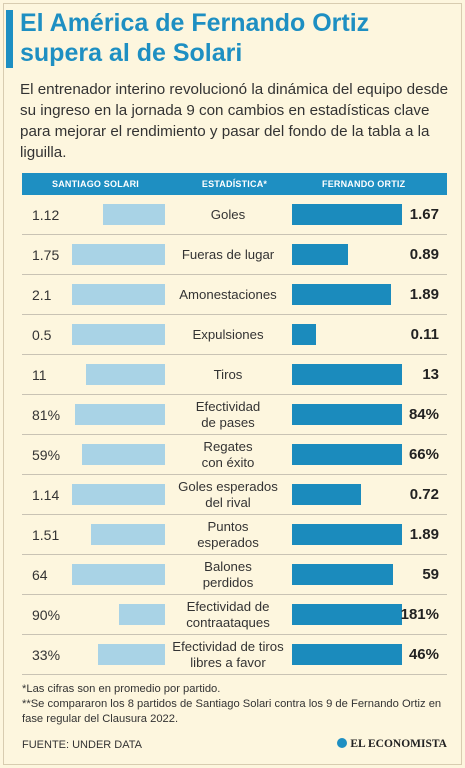 The height and width of the screenshot is (768, 465). Describe the element at coordinates (42, 335) in the screenshot. I see `solari-value: 0.5` at that location.